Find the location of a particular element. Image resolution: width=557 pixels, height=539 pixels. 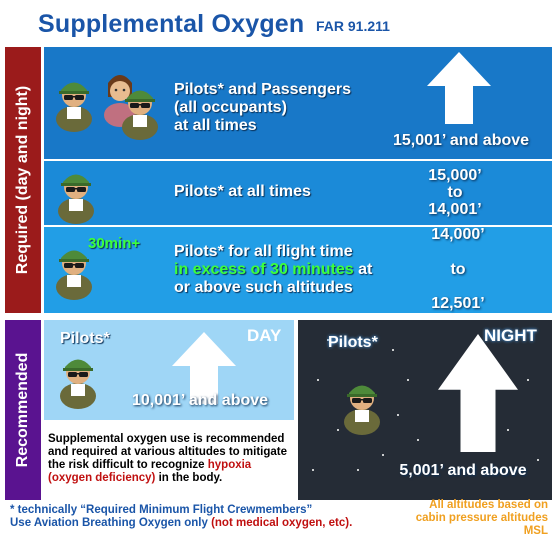

night-pilots-label: Pilots* is located at coordinates (353, 342).